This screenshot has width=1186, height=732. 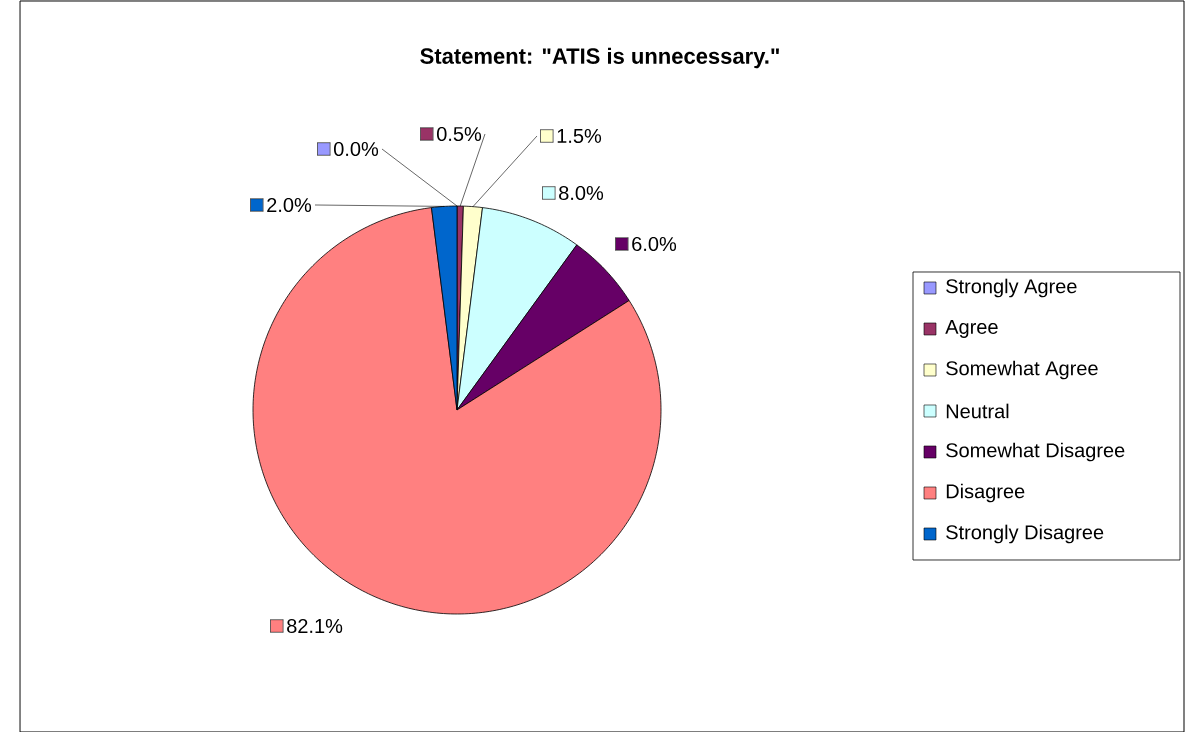 I want to click on legend-label: Agree, so click(x=971, y=328).